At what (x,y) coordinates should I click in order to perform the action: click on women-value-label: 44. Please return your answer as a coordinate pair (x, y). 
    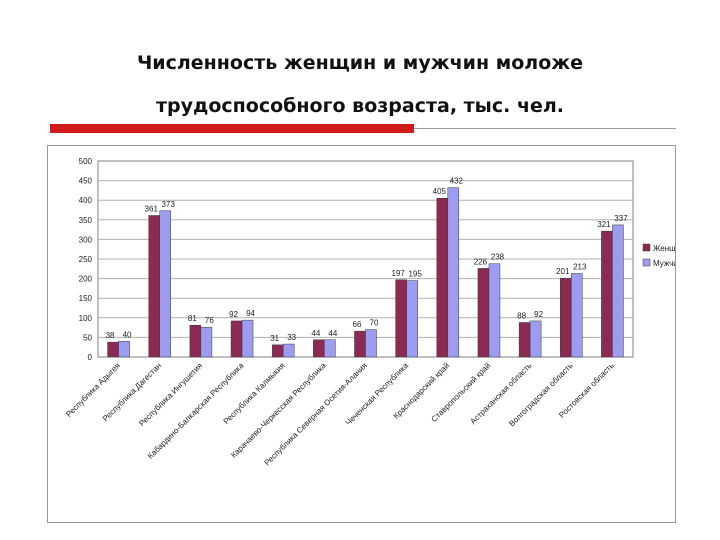
    Looking at the image, I should click on (315, 333).